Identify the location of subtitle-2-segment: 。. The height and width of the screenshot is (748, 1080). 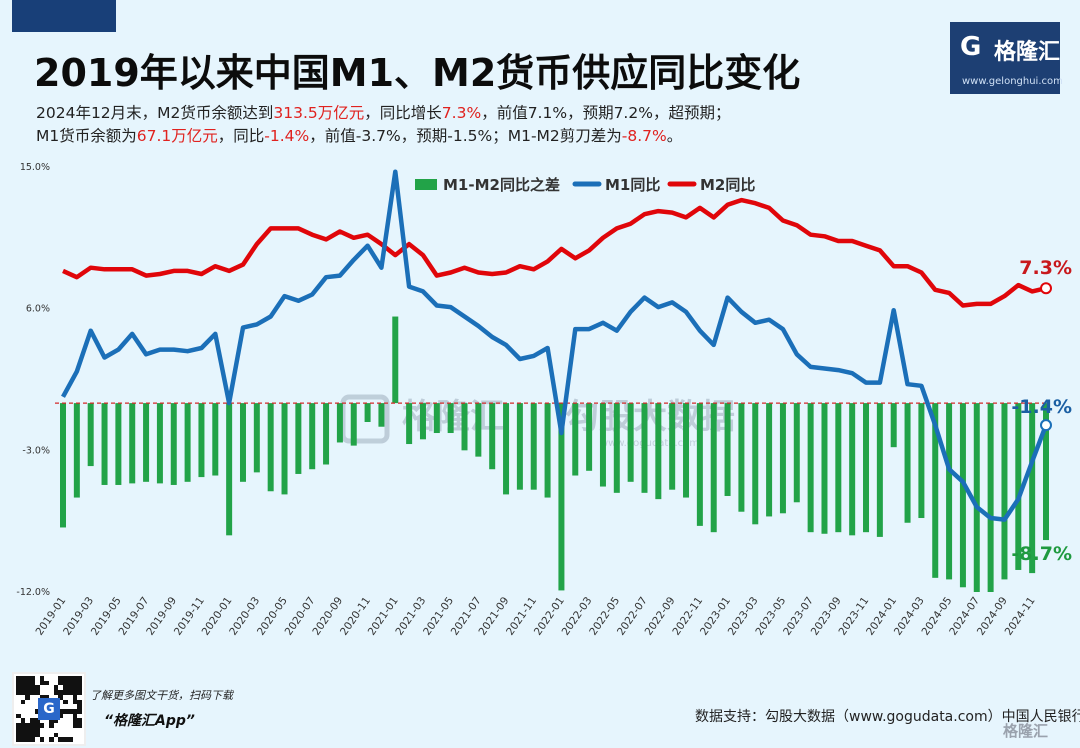
(674, 136).